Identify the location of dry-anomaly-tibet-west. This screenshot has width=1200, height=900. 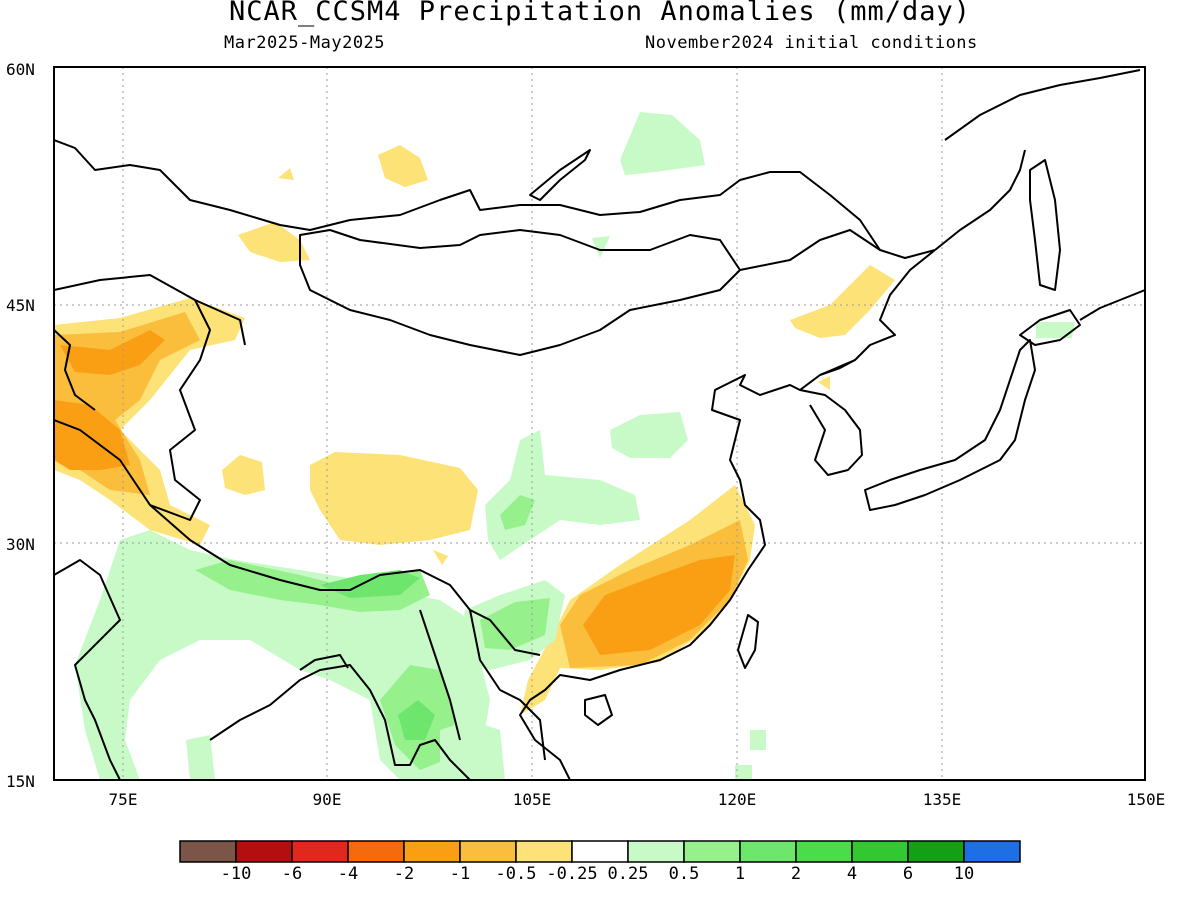
(243, 475).